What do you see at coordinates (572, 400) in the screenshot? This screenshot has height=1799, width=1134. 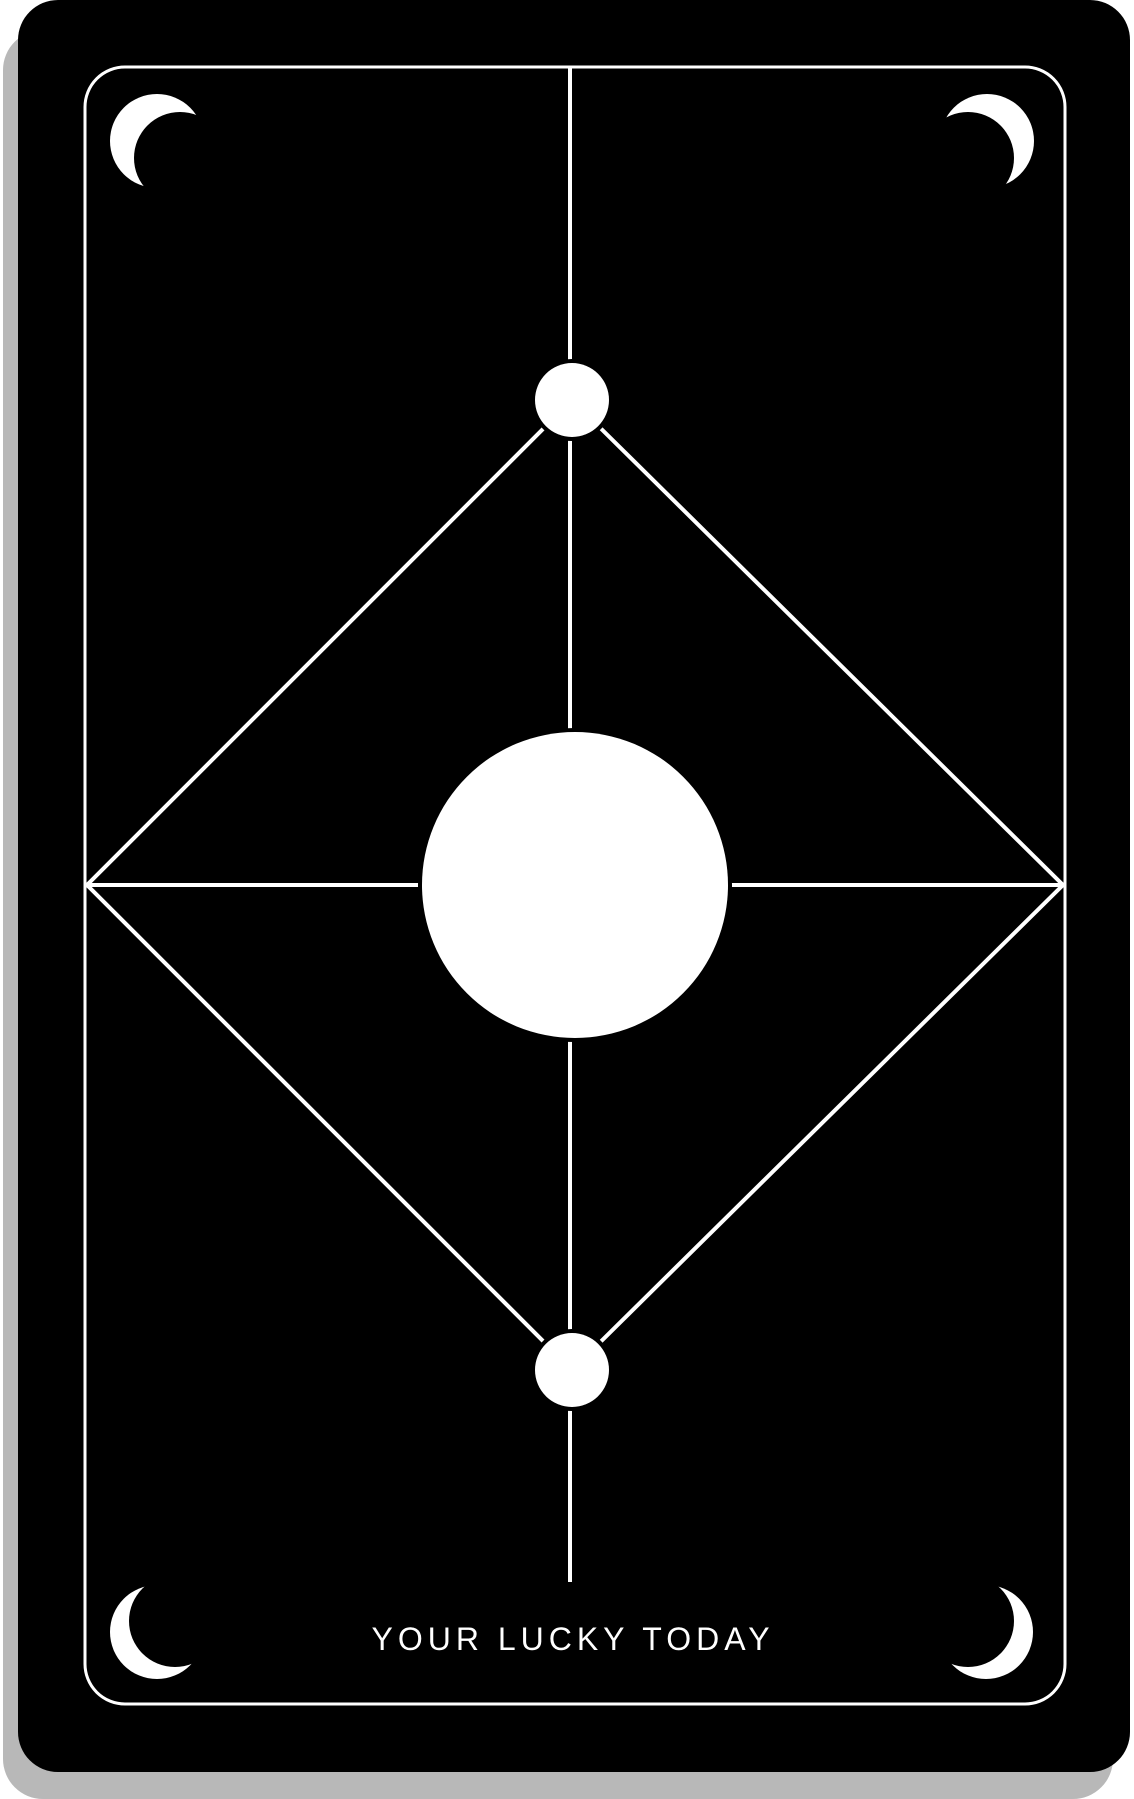 I see `top-orb-fill` at bounding box center [572, 400].